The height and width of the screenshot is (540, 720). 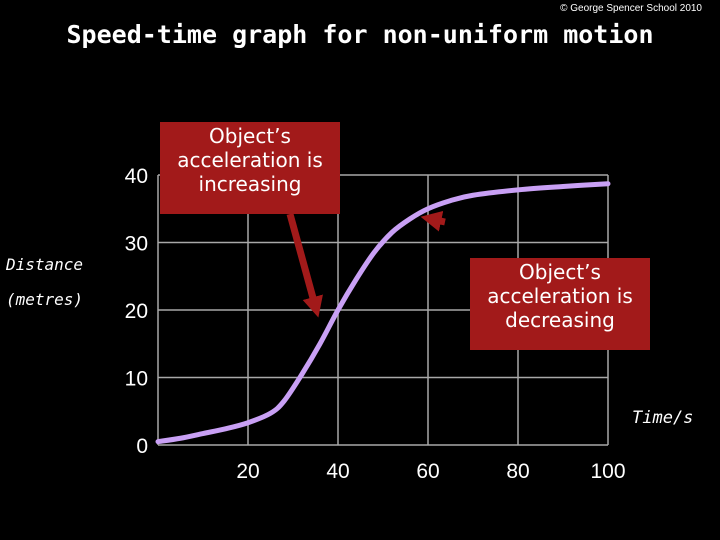 What do you see at coordinates (631, 8) in the screenshot?
I see `copyright-notice: © George Spencer School 2010` at bounding box center [631, 8].